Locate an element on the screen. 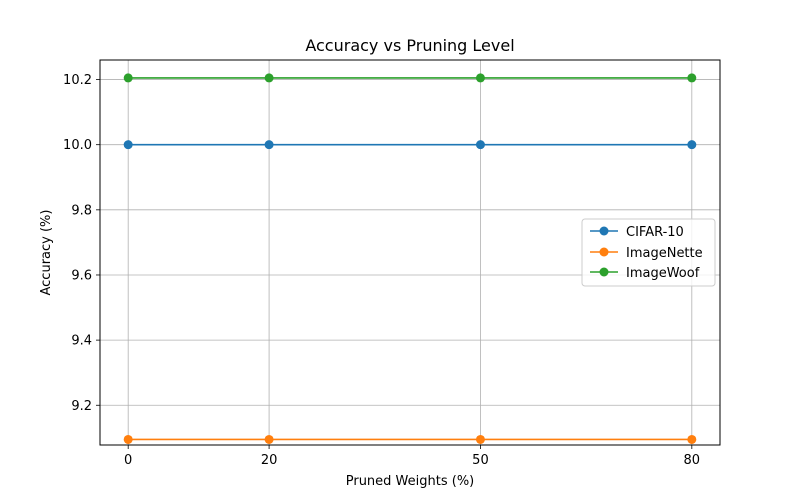 The width and height of the screenshot is (800, 504). x-tick-label: 0 is located at coordinates (128, 460).